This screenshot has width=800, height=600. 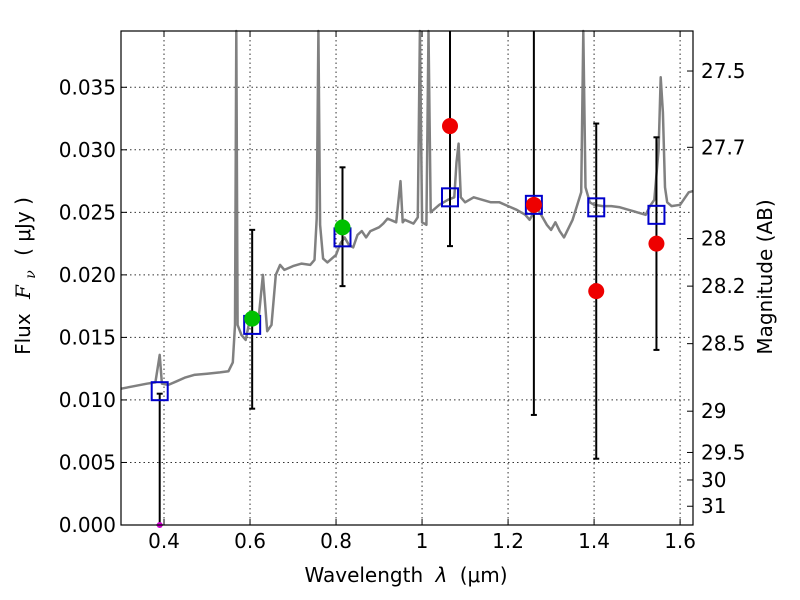 I want to click on y-tick-label: 0.030, so click(x=87, y=150).